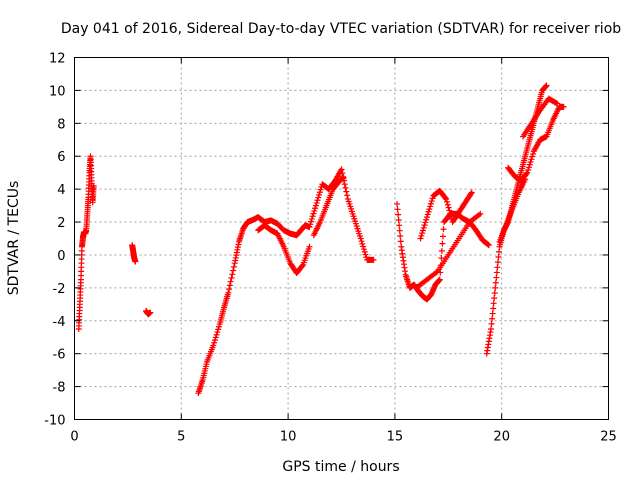  What do you see at coordinates (608, 437) in the screenshot?
I see `x-tick-label: 25` at bounding box center [608, 437].